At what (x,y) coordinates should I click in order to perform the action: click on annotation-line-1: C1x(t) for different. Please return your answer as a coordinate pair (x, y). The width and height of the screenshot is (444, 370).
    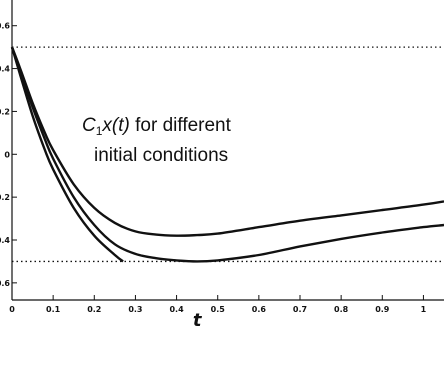
    Looking at the image, I should click on (157, 126).